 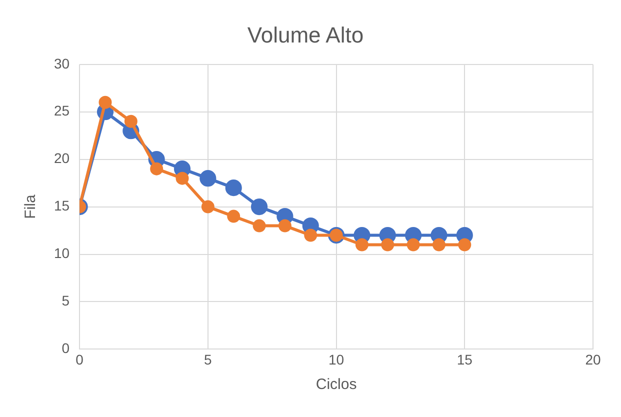 What do you see at coordinates (62, 110) in the screenshot?
I see `y-tick-label: 25` at bounding box center [62, 110].